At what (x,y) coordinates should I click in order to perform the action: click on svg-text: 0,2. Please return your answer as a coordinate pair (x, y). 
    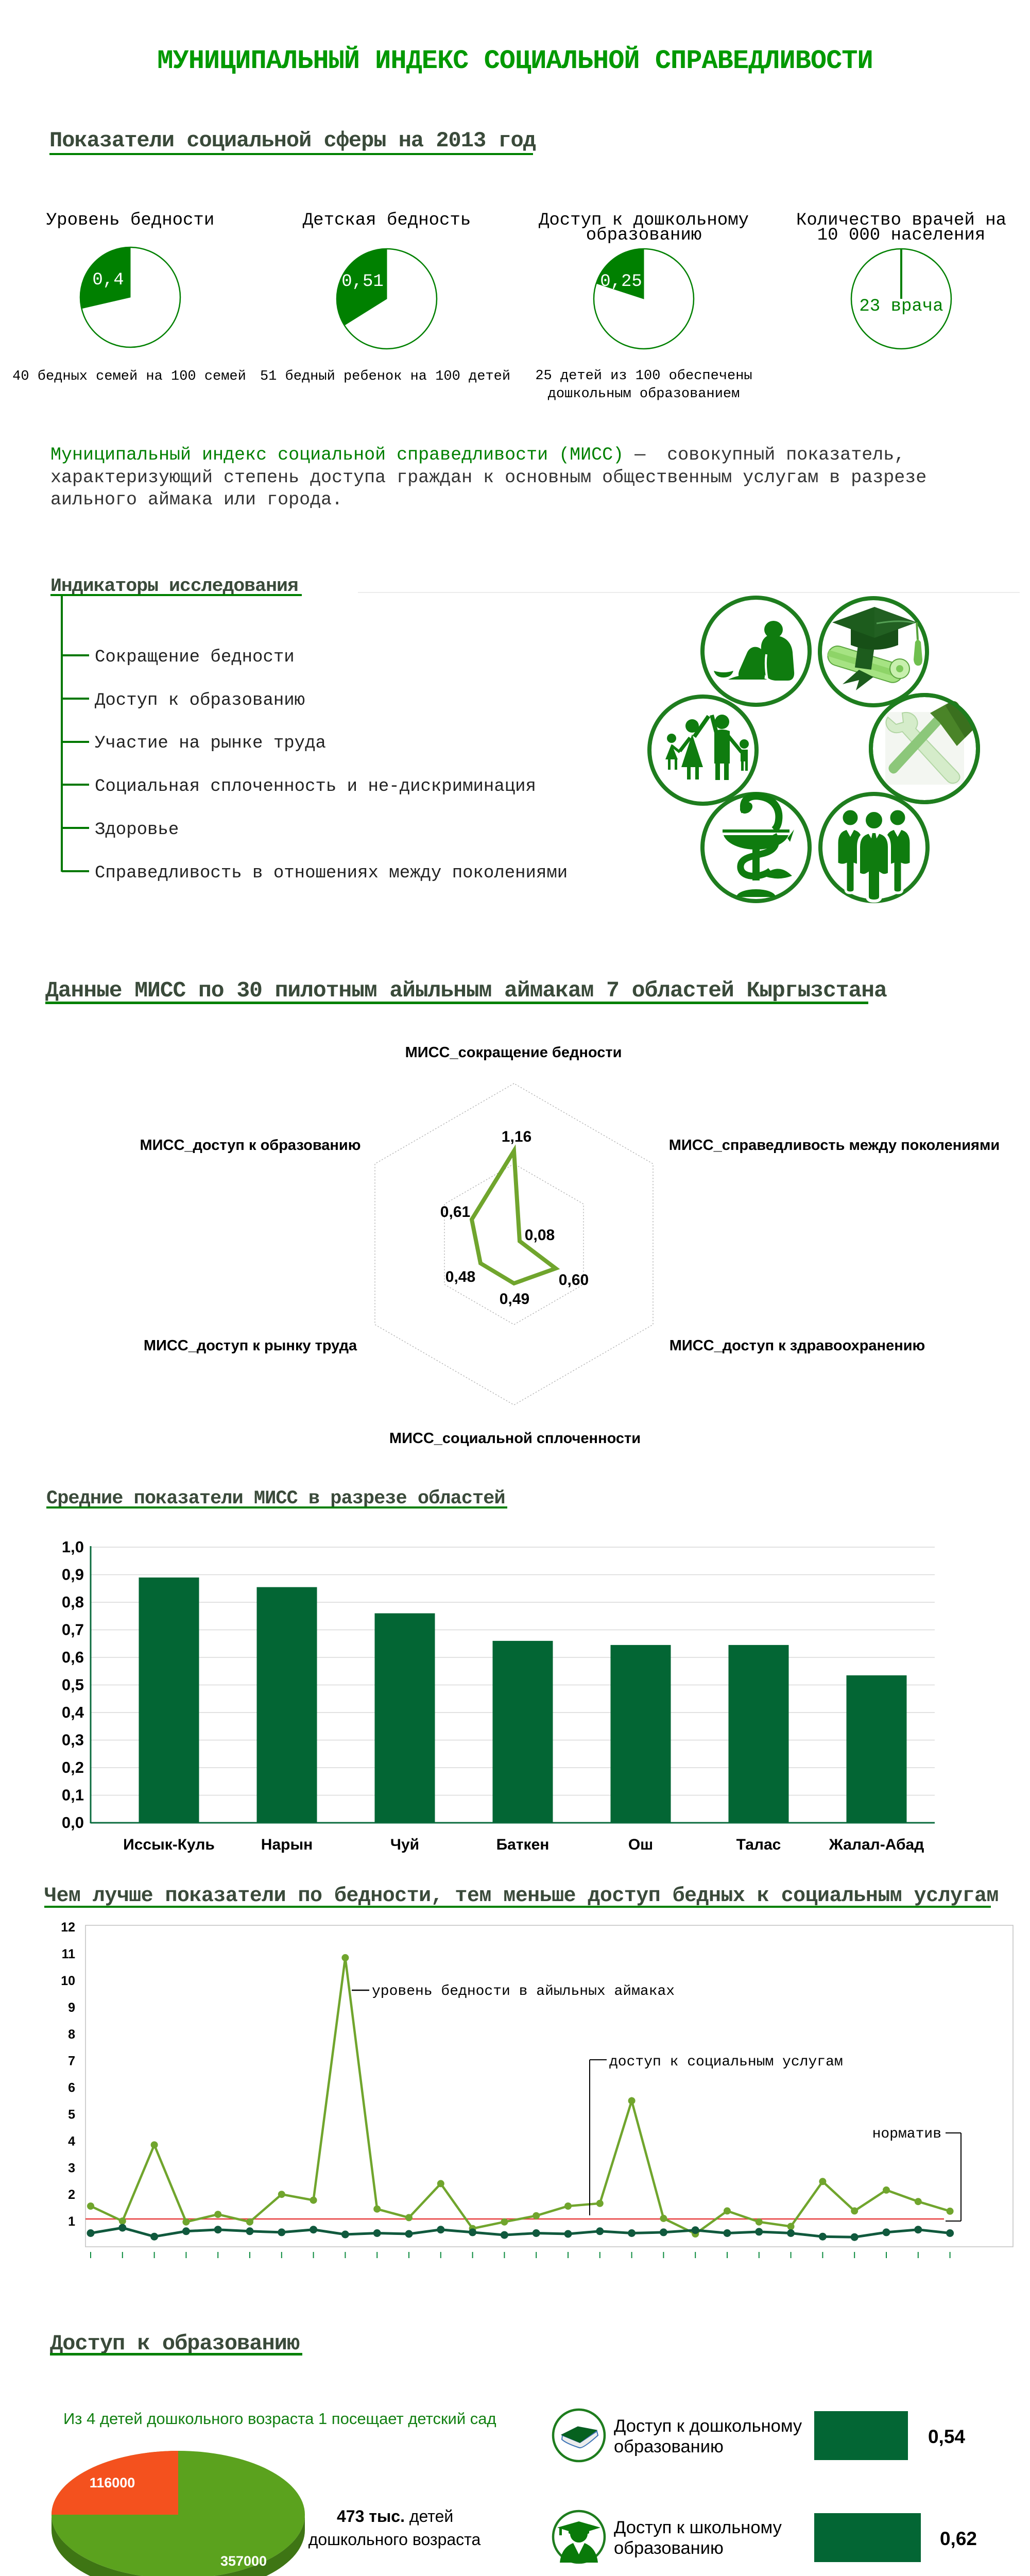
    Looking at the image, I should click on (73, 1767).